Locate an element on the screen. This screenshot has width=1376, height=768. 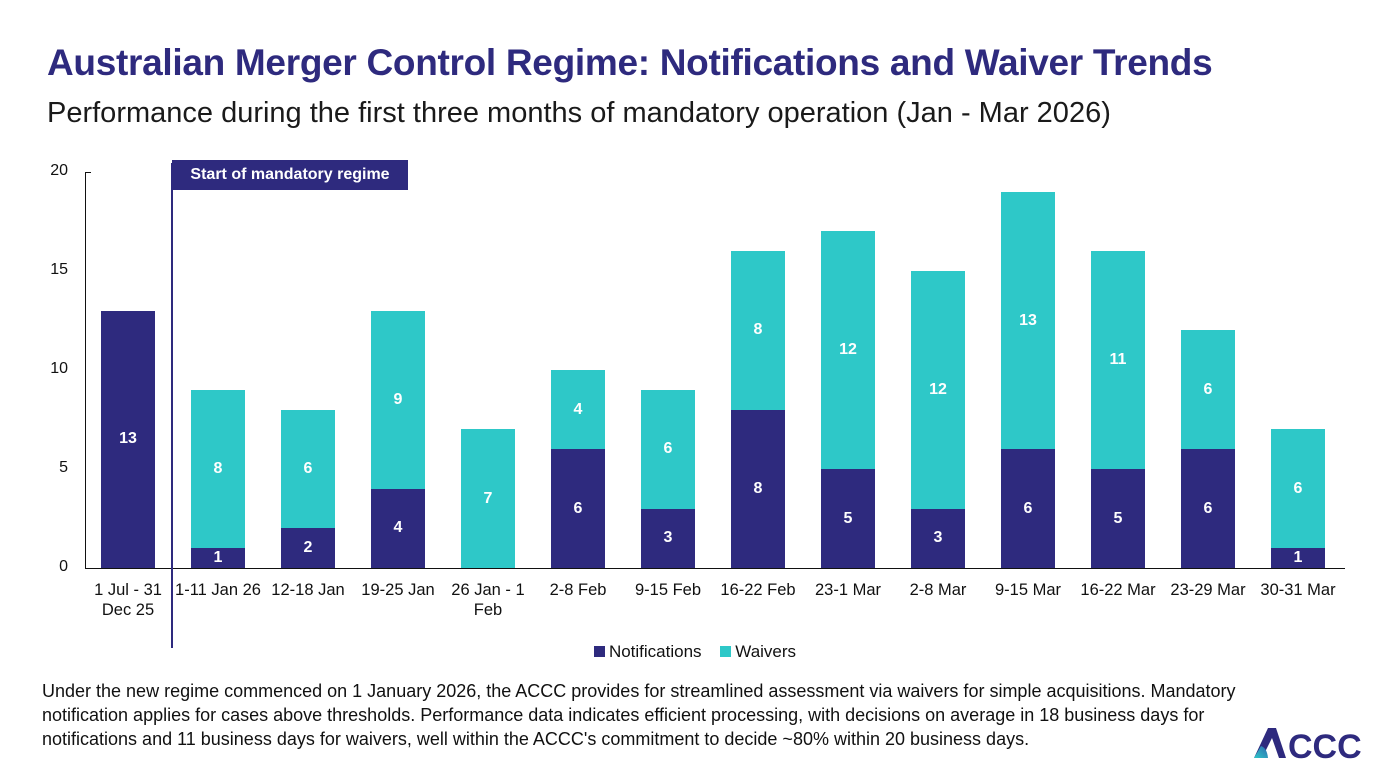
x-tick-label: 16-22 Feb is located at coordinates (758, 590).